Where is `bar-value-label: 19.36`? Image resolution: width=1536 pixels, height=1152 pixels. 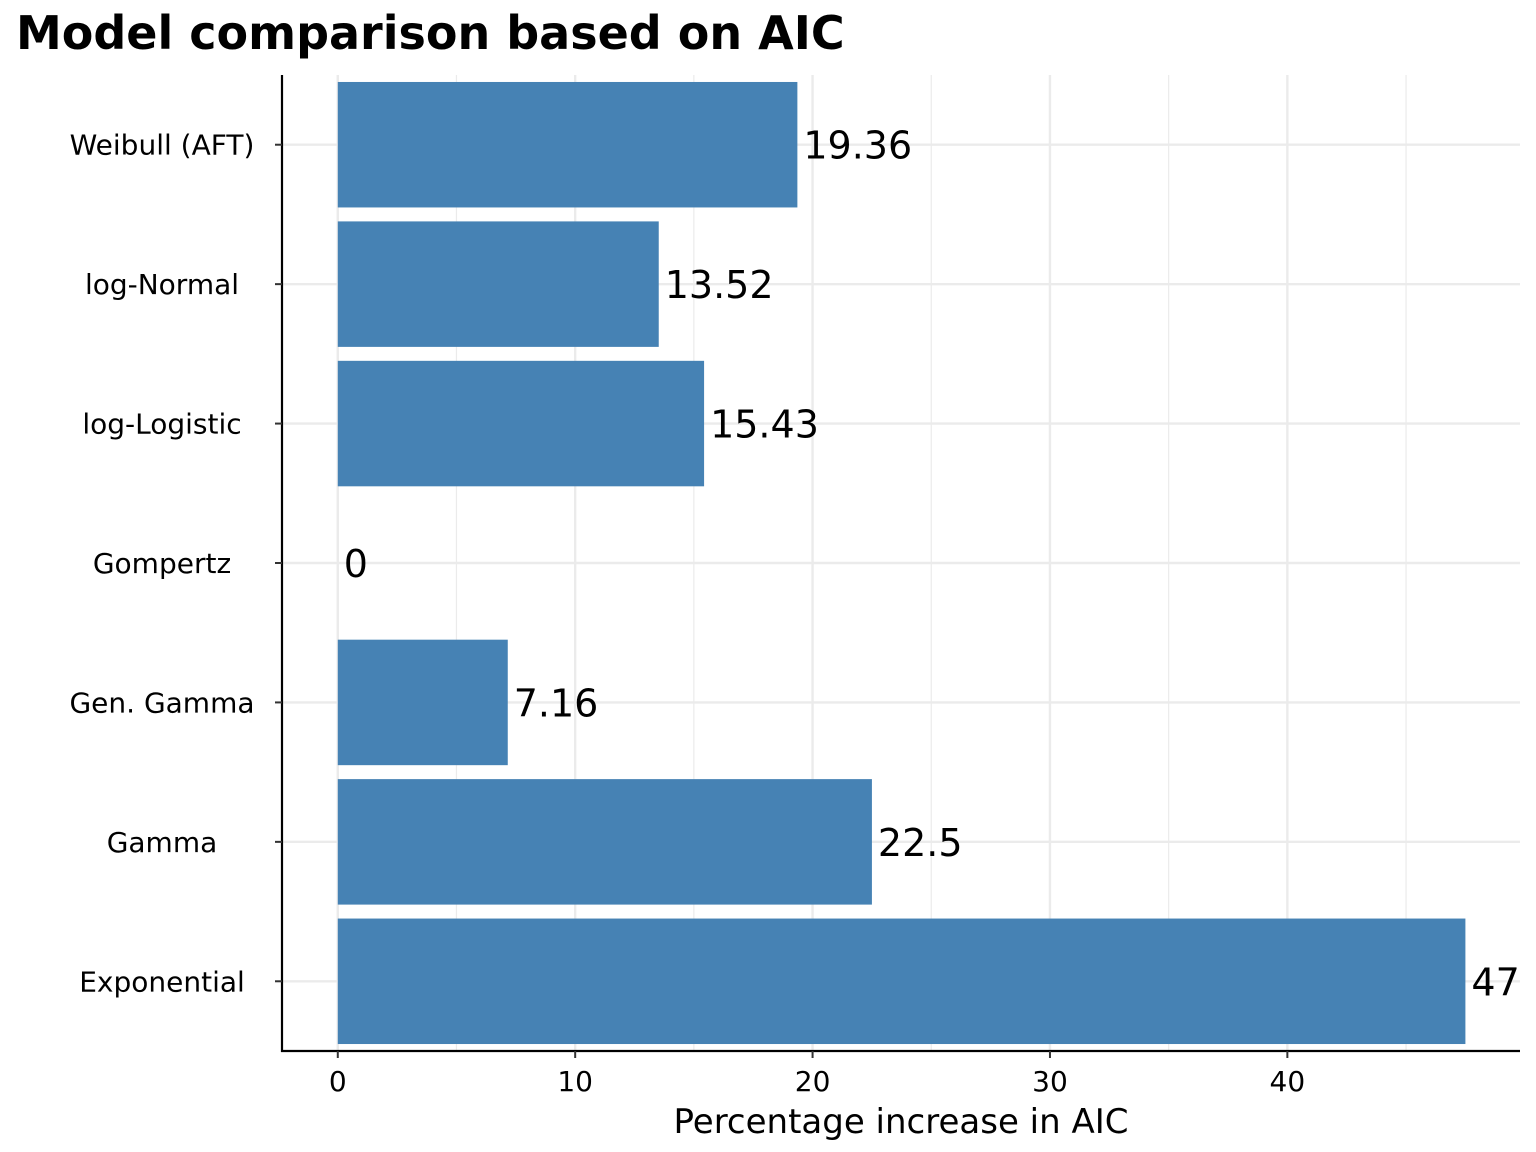 bar-value-label: 19.36 is located at coordinates (857, 146).